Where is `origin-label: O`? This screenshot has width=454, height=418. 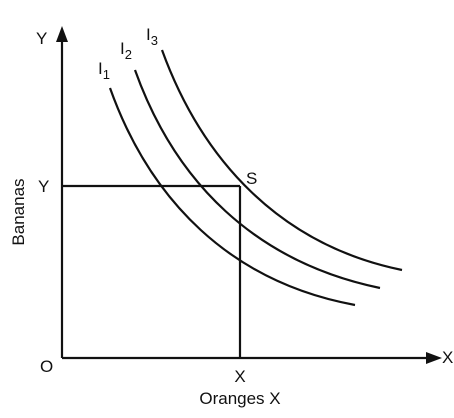 origin-label: O is located at coordinates (46, 366).